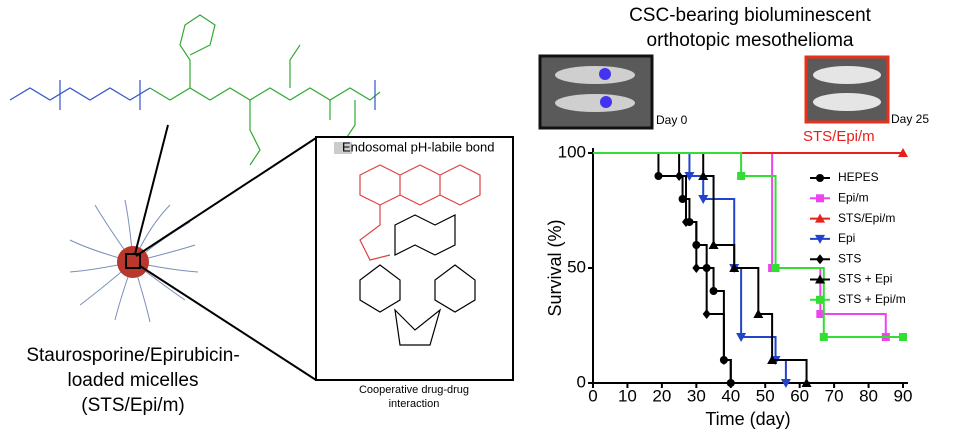  Describe the element at coordinates (576, 266) in the screenshot. I see `y-tick-label: 50` at that location.